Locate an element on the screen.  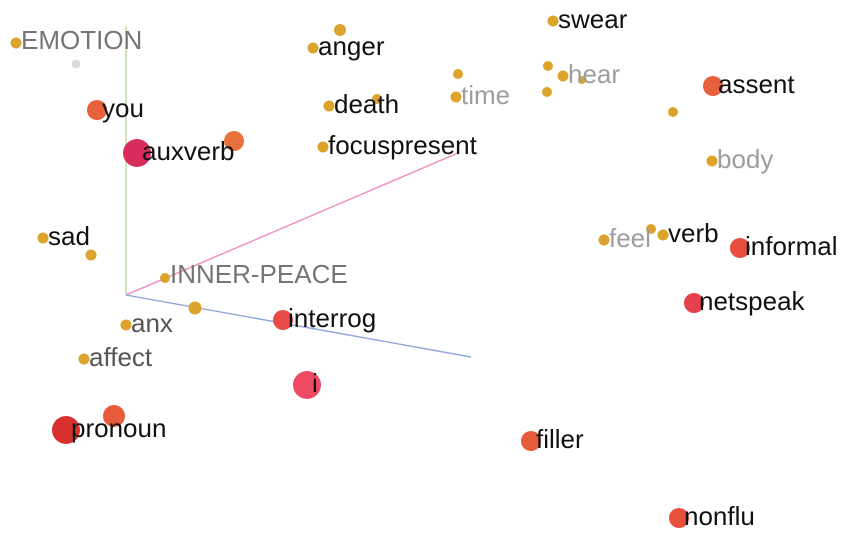
point-label: assent is located at coordinates (756, 84).